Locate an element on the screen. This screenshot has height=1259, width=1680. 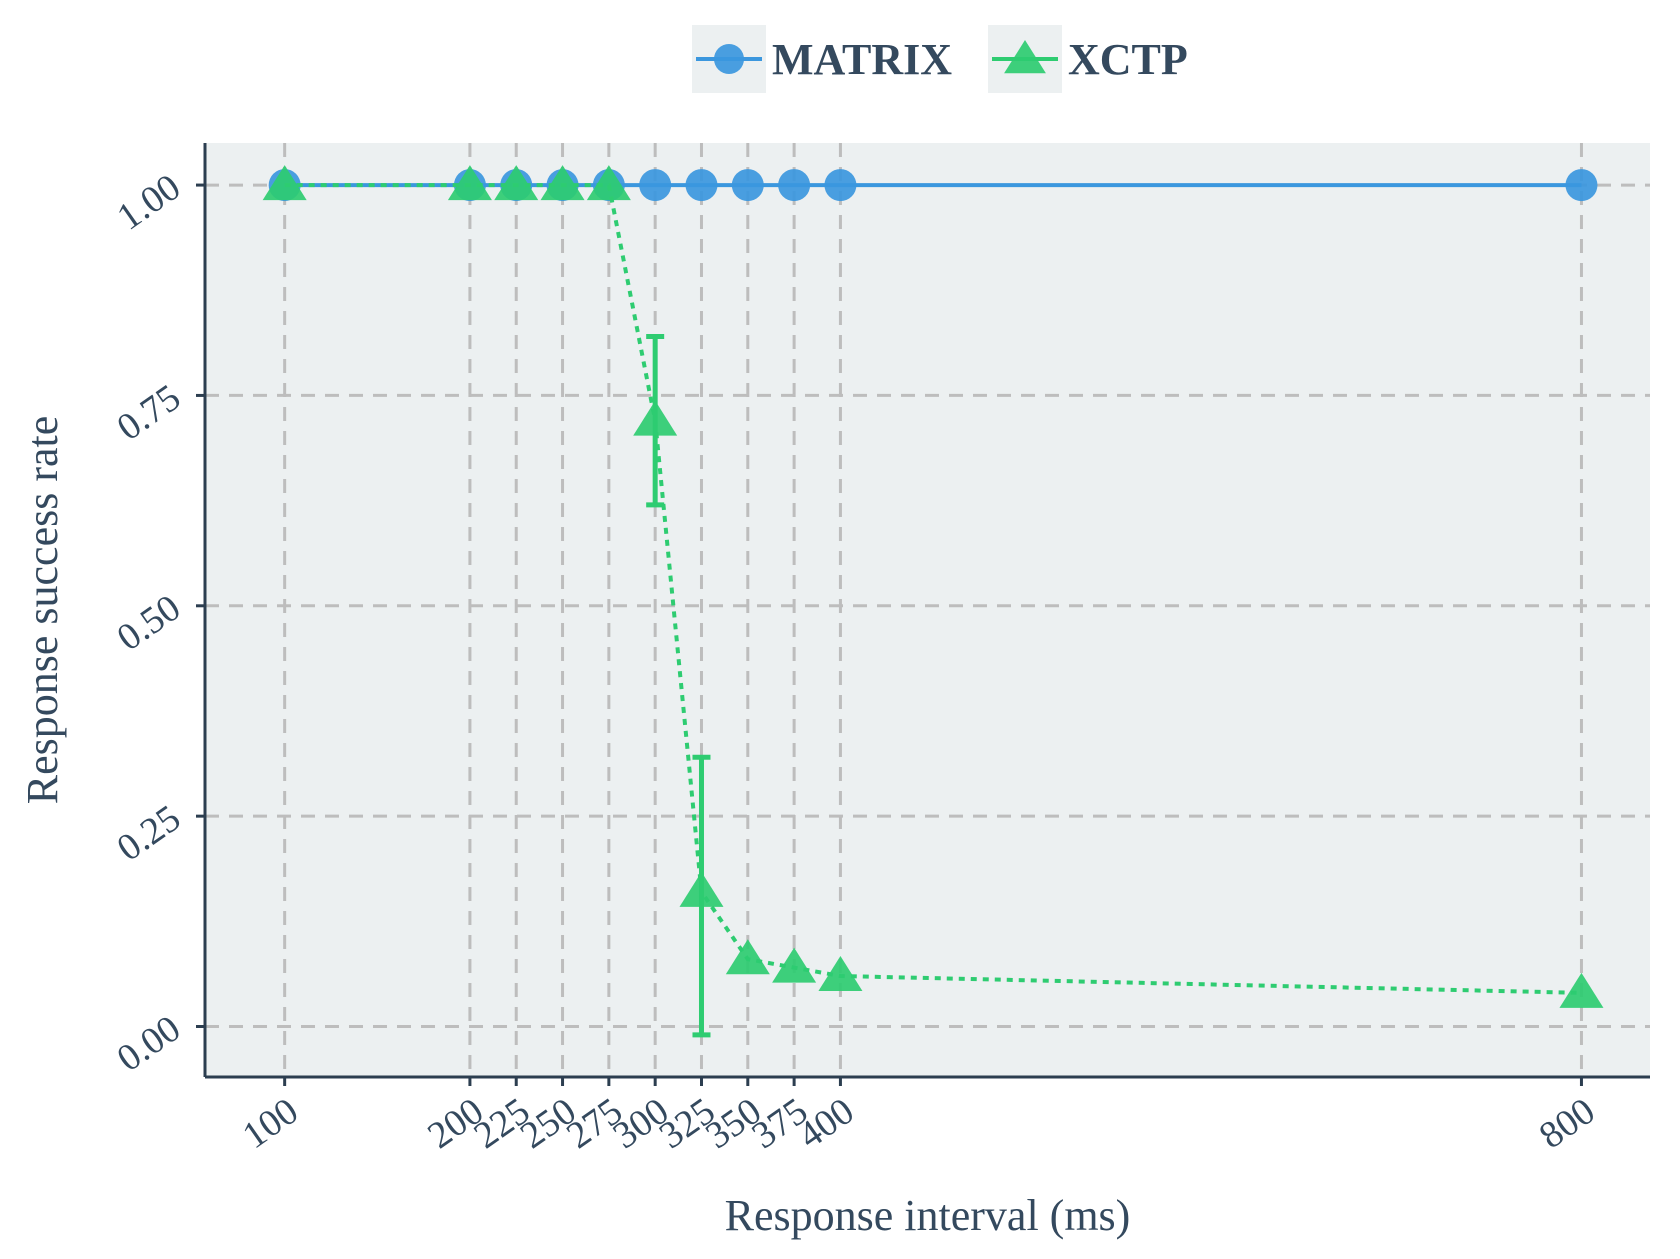
legend-item-xctp: XCTP is located at coordinates (1088, 59).